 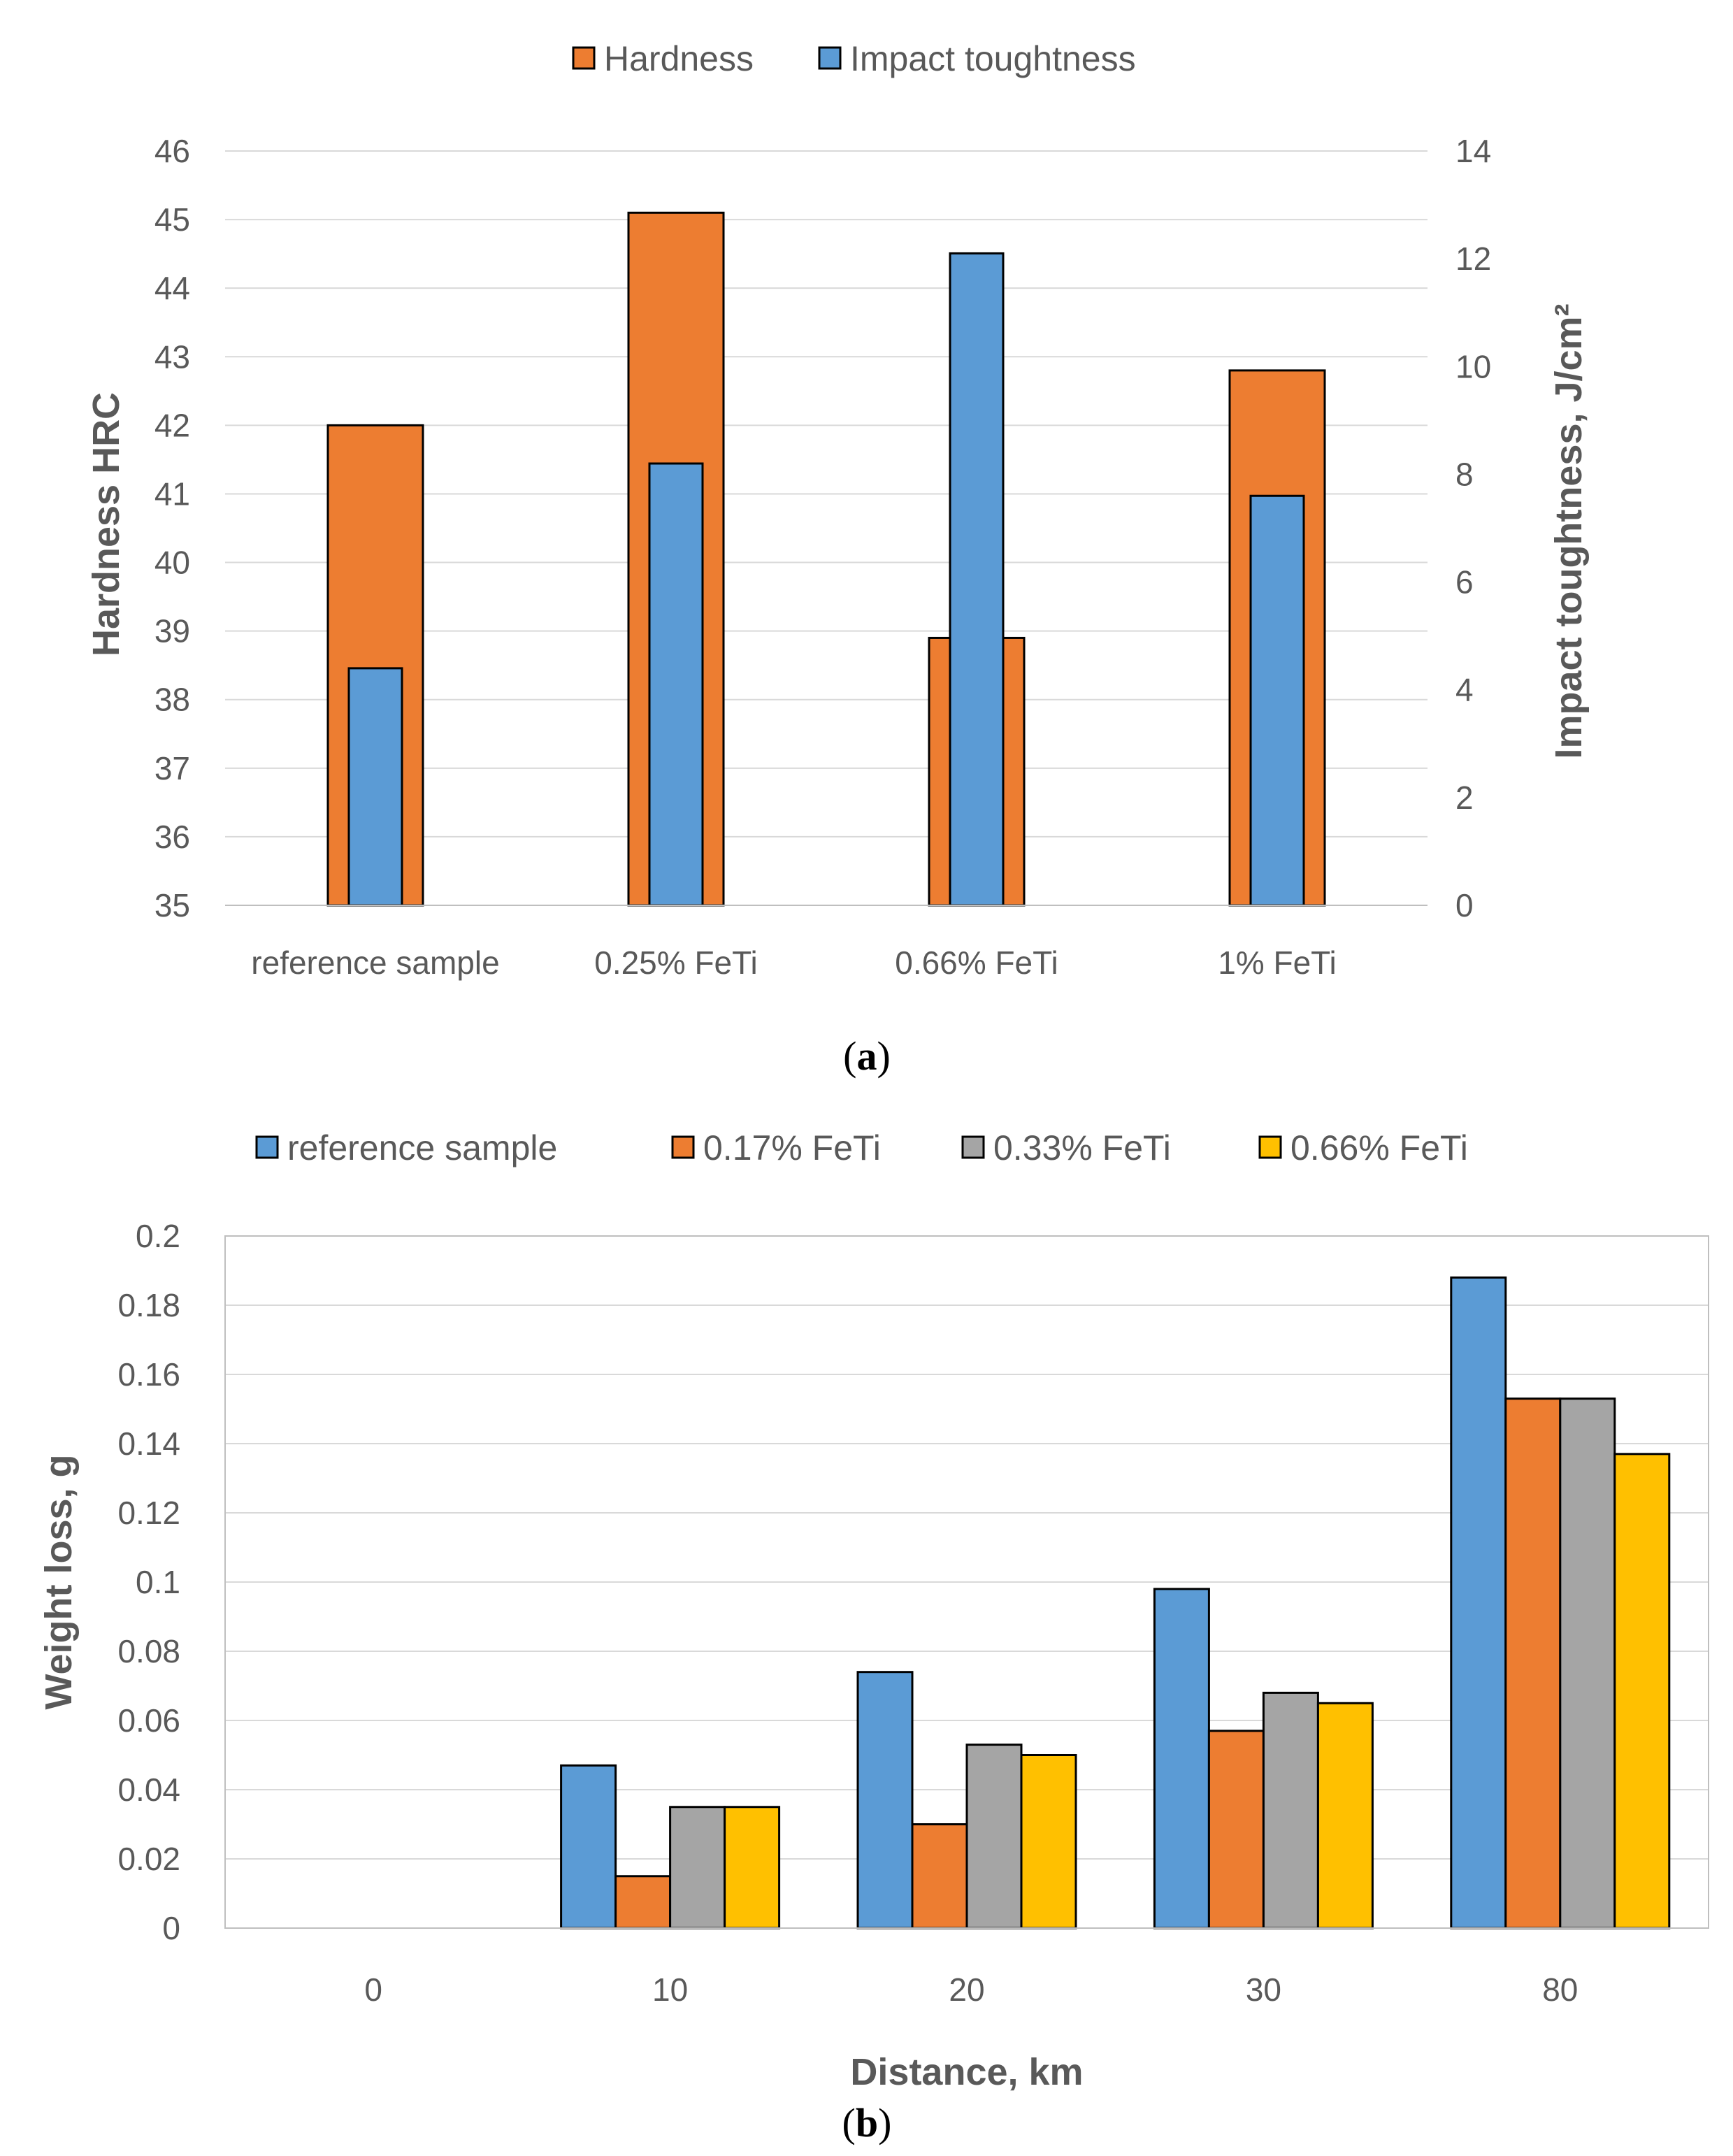 What do you see at coordinates (158, 1236) in the screenshot?
I see `chart-b-y-tick-label: 0.2` at bounding box center [158, 1236].